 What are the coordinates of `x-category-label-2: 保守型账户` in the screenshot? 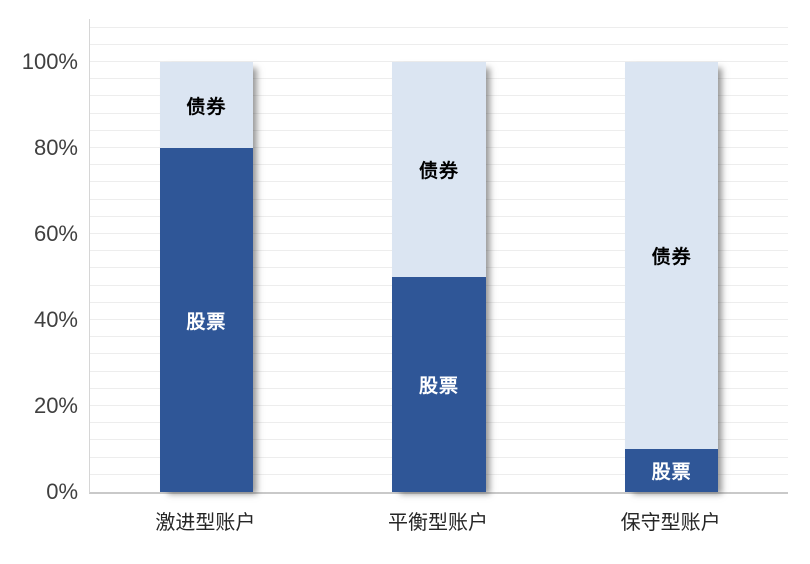 It's located at (670, 523).